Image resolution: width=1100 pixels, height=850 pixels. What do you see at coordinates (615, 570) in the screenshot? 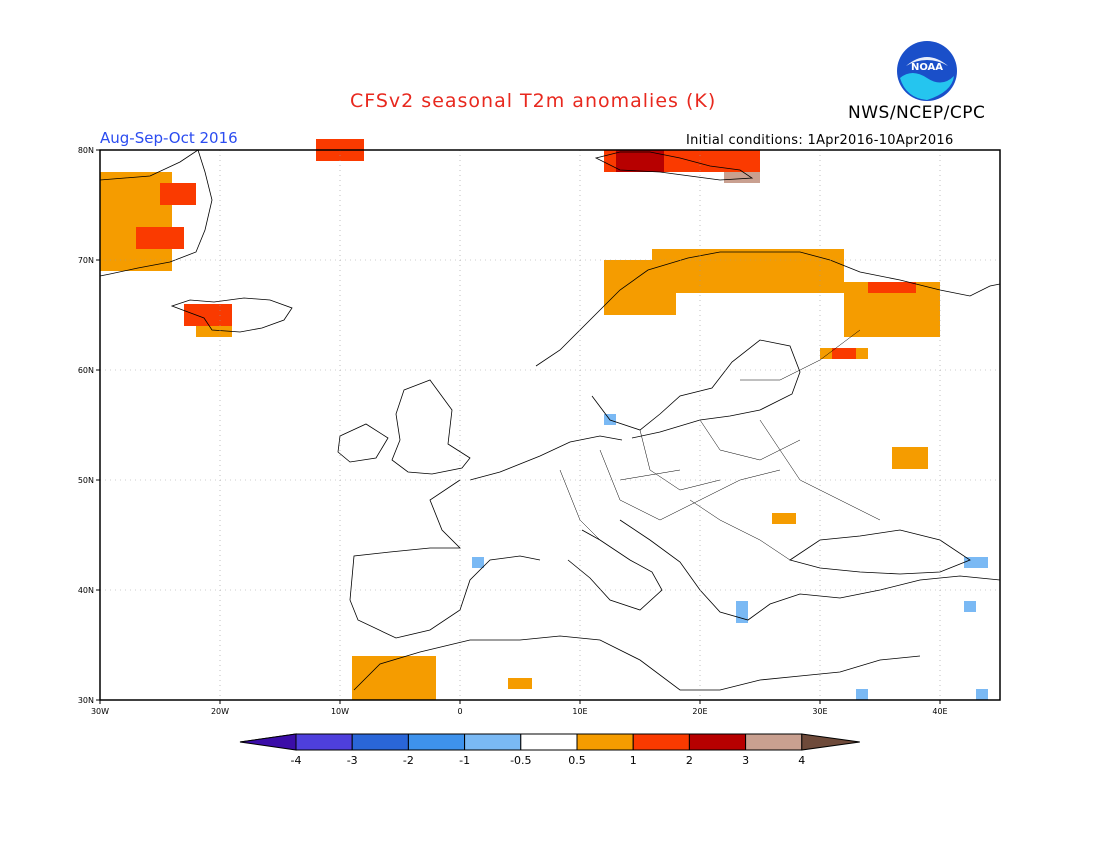
I see `italy-coast` at bounding box center [615, 570].